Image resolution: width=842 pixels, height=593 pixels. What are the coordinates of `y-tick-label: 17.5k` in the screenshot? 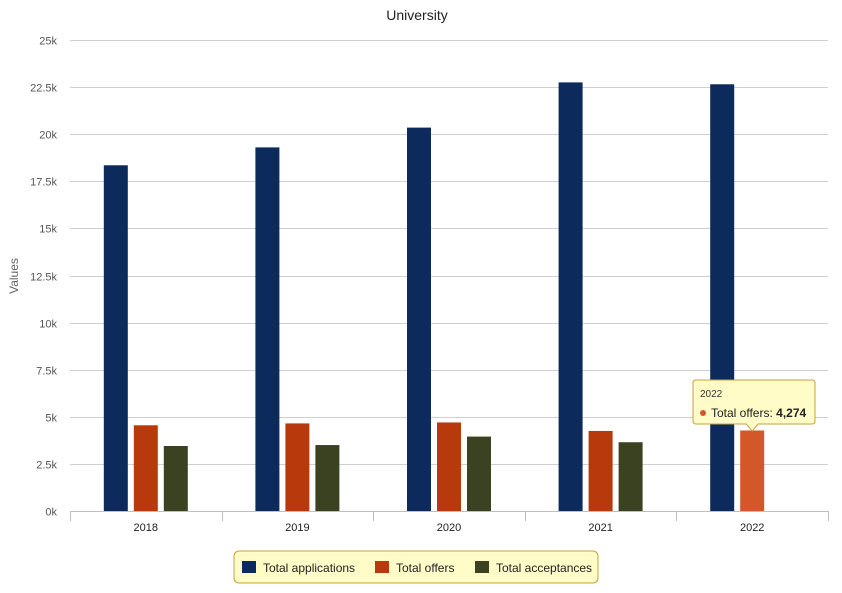 It's located at (43, 183).